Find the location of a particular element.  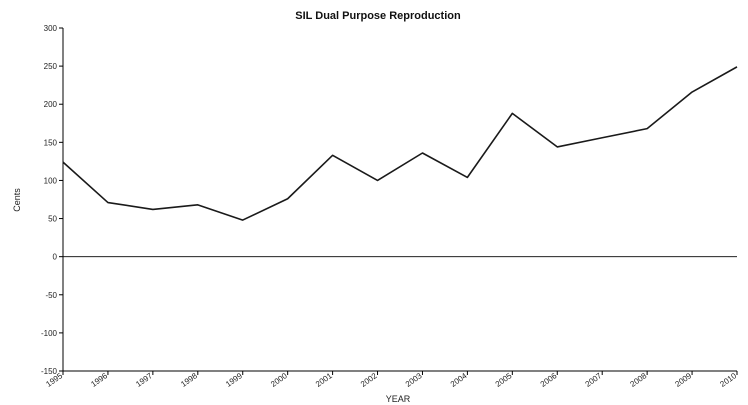

y-tick-label: 250 is located at coordinates (51, 66).